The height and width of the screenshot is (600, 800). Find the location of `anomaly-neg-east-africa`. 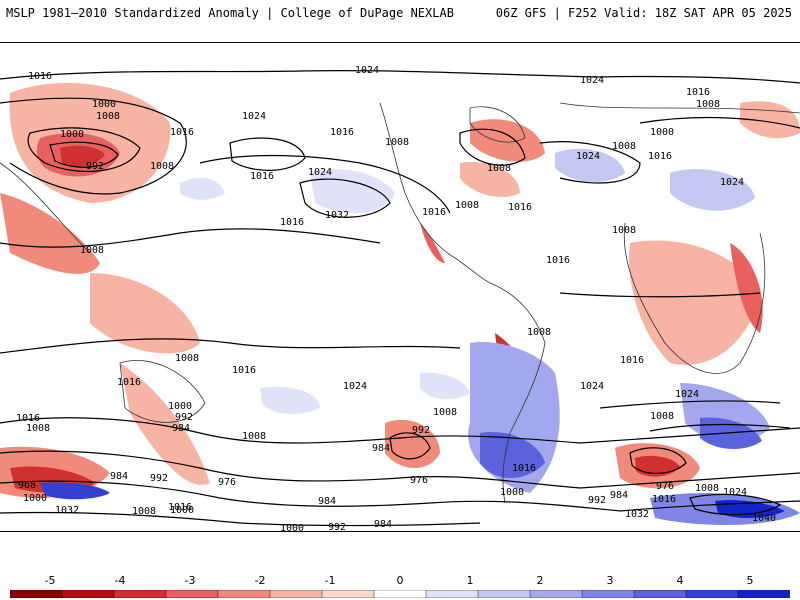

anomaly-neg-east-africa is located at coordinates (746, 288).